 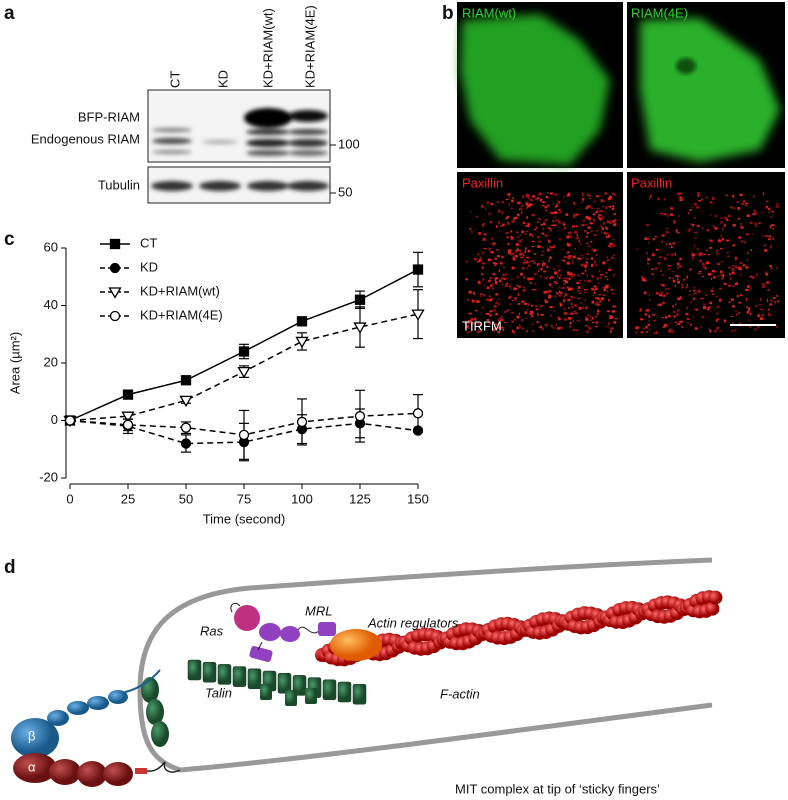 What do you see at coordinates (413, 622) in the screenshot?
I see `actin-regulators-label: Actin regulators` at bounding box center [413, 622].